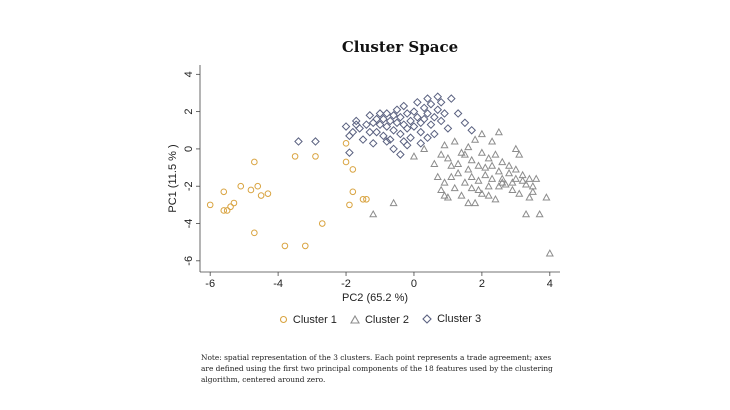 The image size is (730, 410). Describe the element at coordinates (189, 186) in the screenshot. I see `y-tick-label: -2` at that location.